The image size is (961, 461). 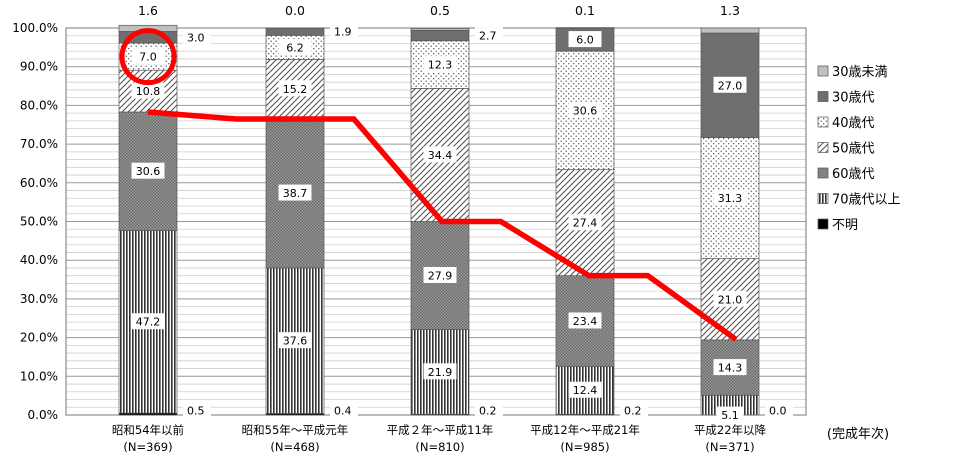 I want to click on data-label: 6.2, so click(x=295, y=47).